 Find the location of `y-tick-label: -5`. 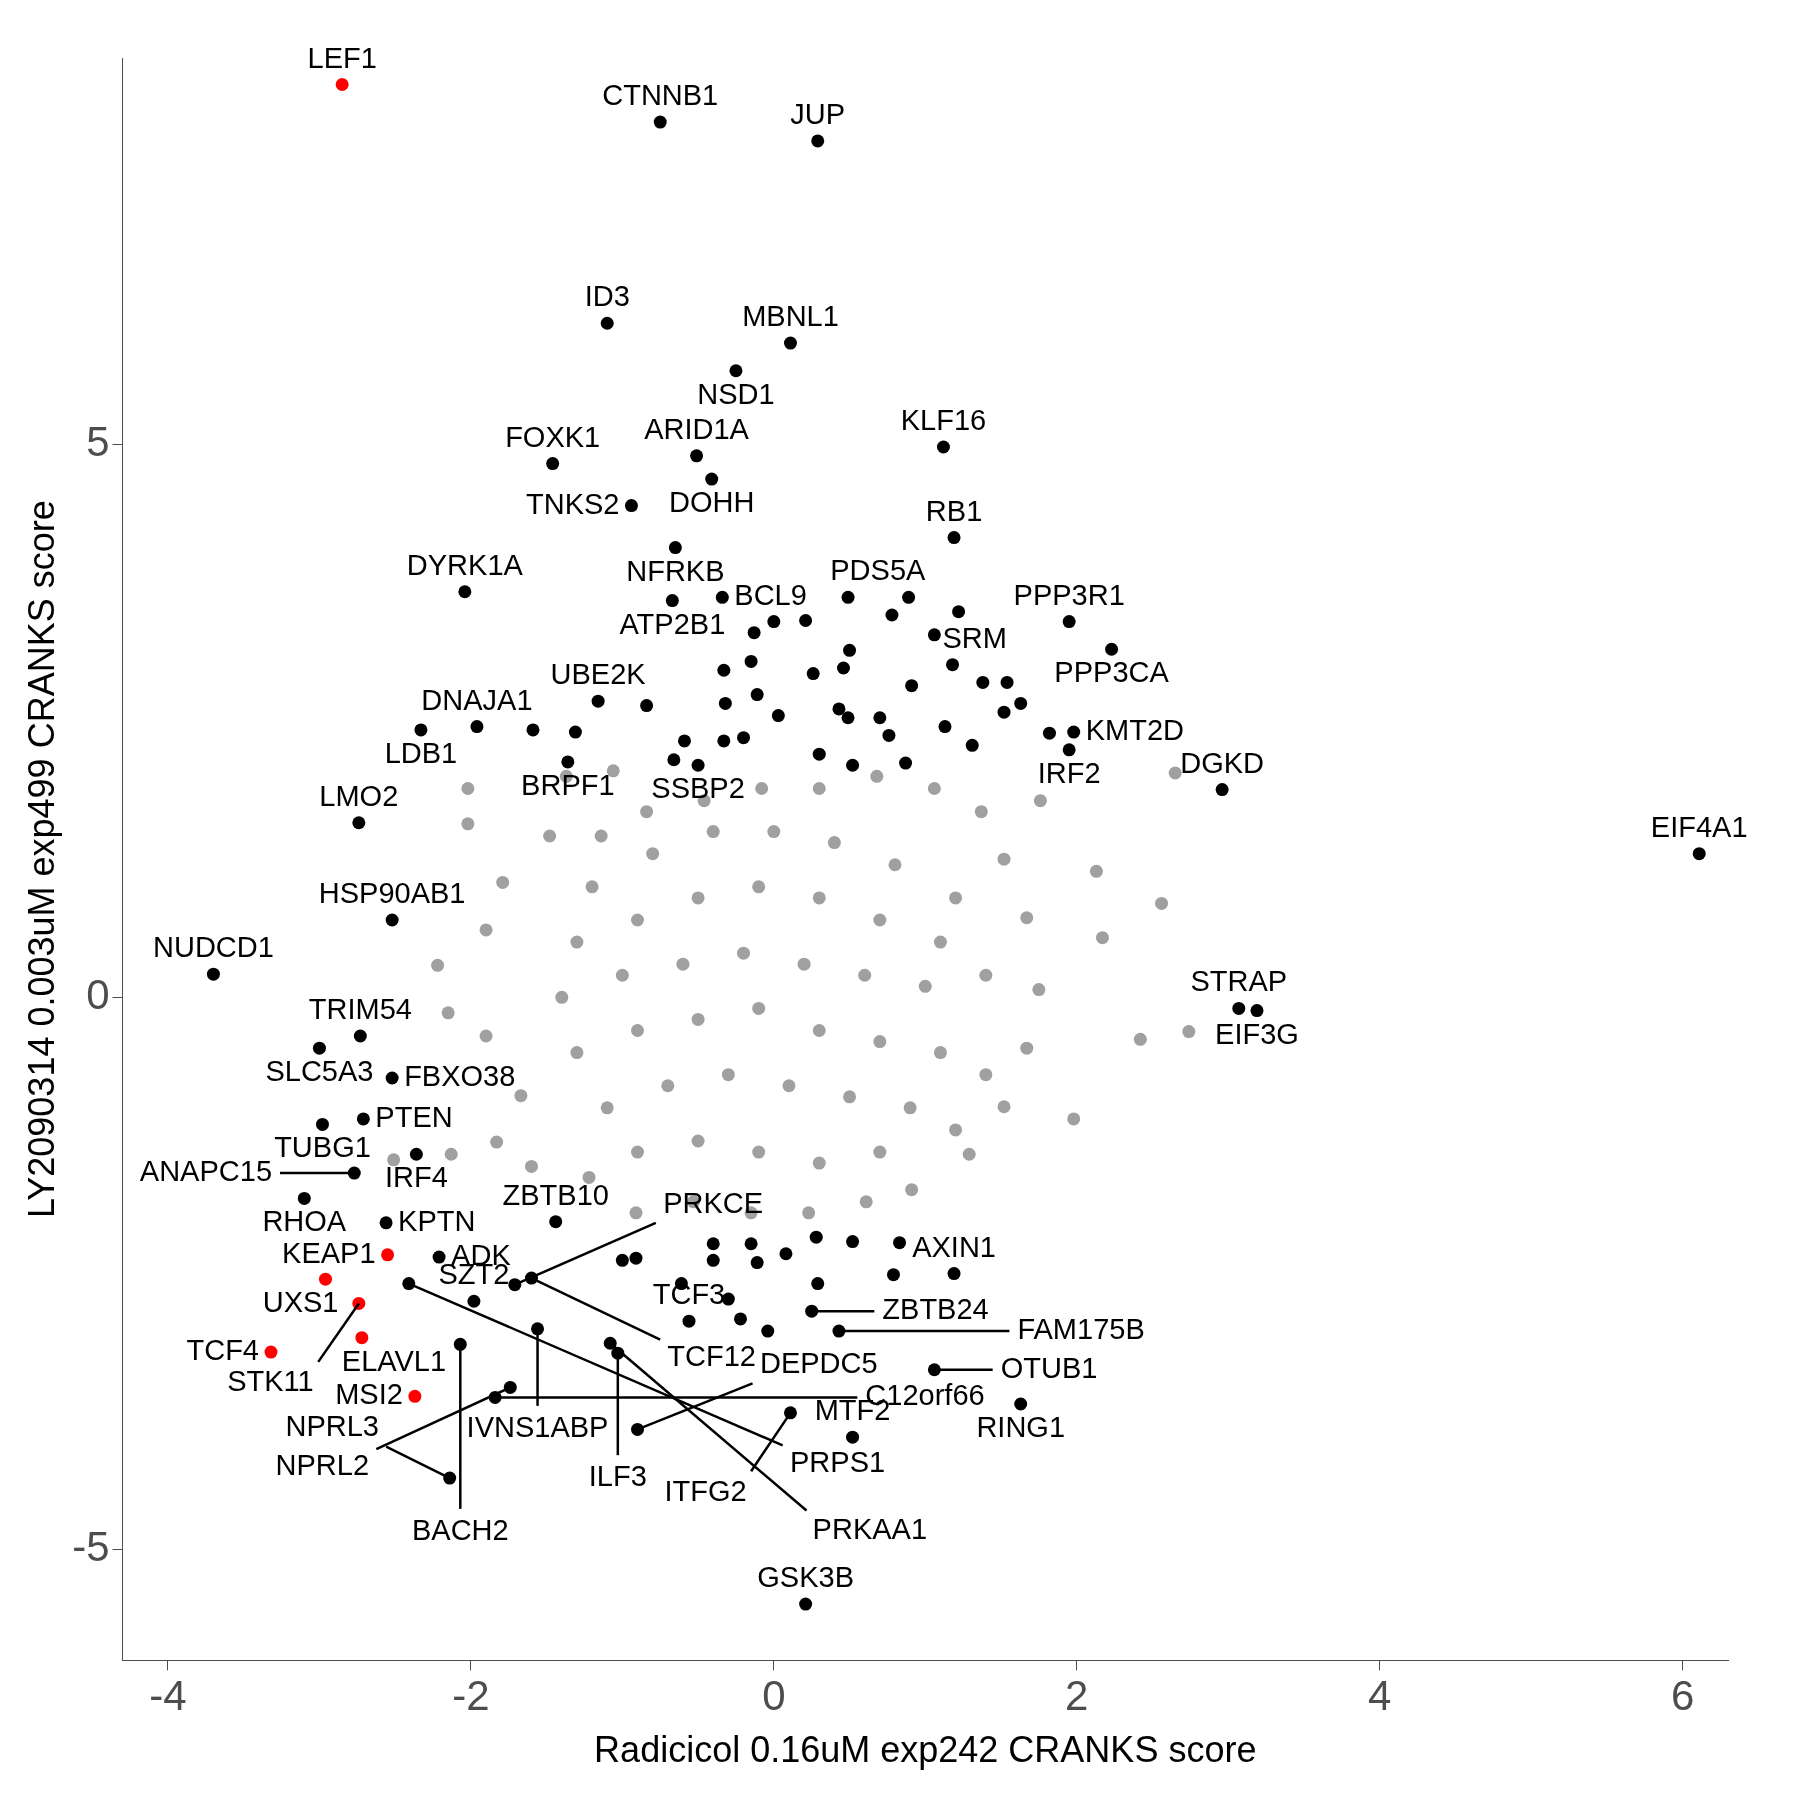

y-tick-label: -5 is located at coordinates (91, 1547).